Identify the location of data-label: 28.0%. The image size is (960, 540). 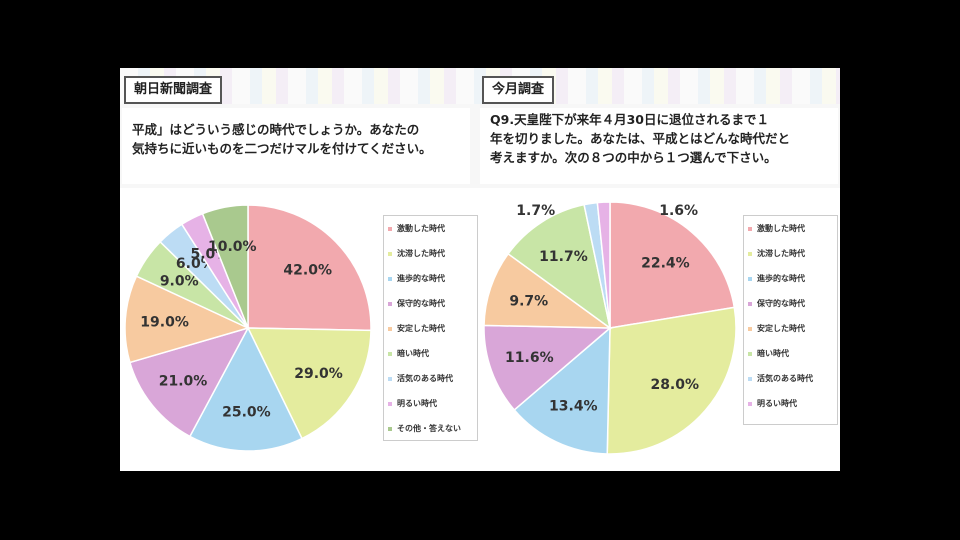
(674, 385).